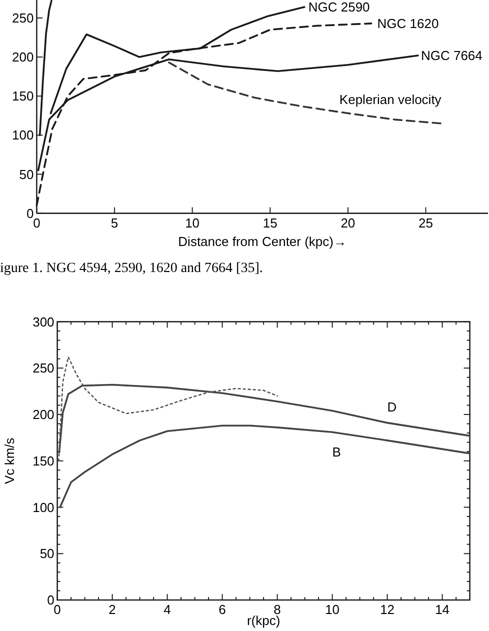  What do you see at coordinates (451, 56) in the screenshot?
I see `series-label: NGC 7664` at bounding box center [451, 56].